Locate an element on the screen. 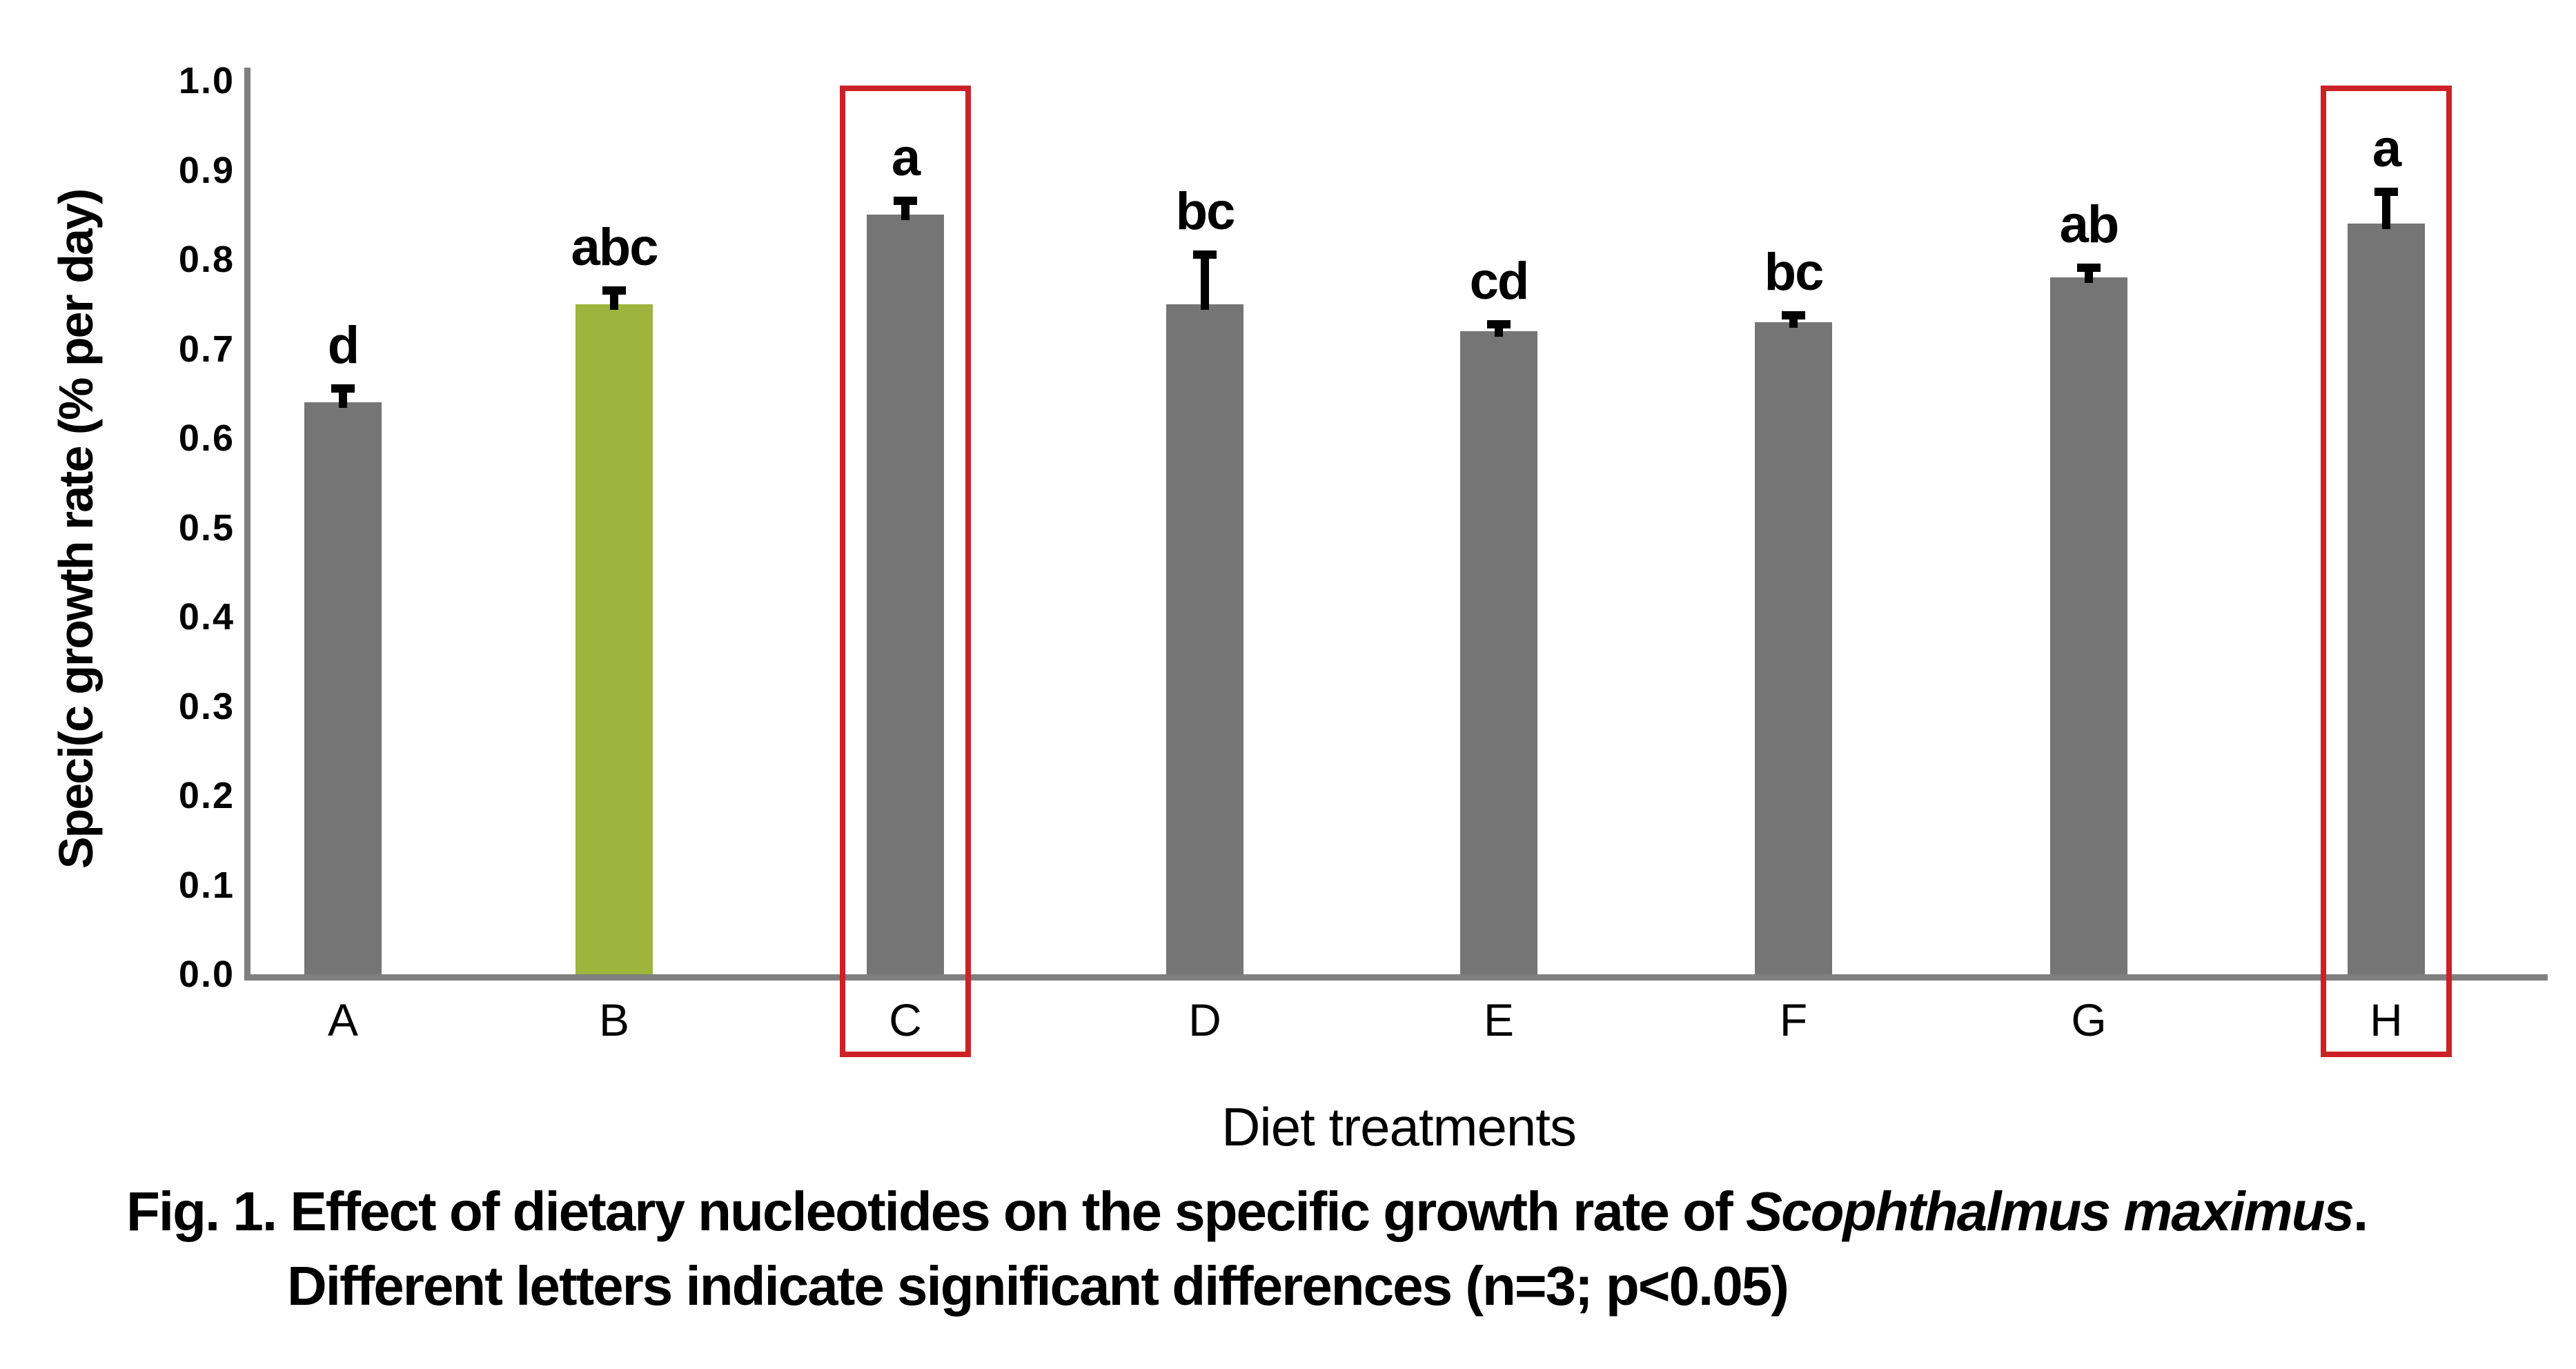  error-bar-H is located at coordinates (2386, 209).